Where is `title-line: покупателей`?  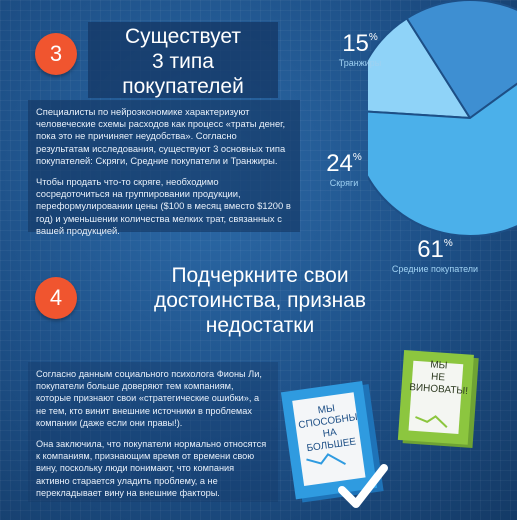
title-line: покупателей is located at coordinates (183, 86).